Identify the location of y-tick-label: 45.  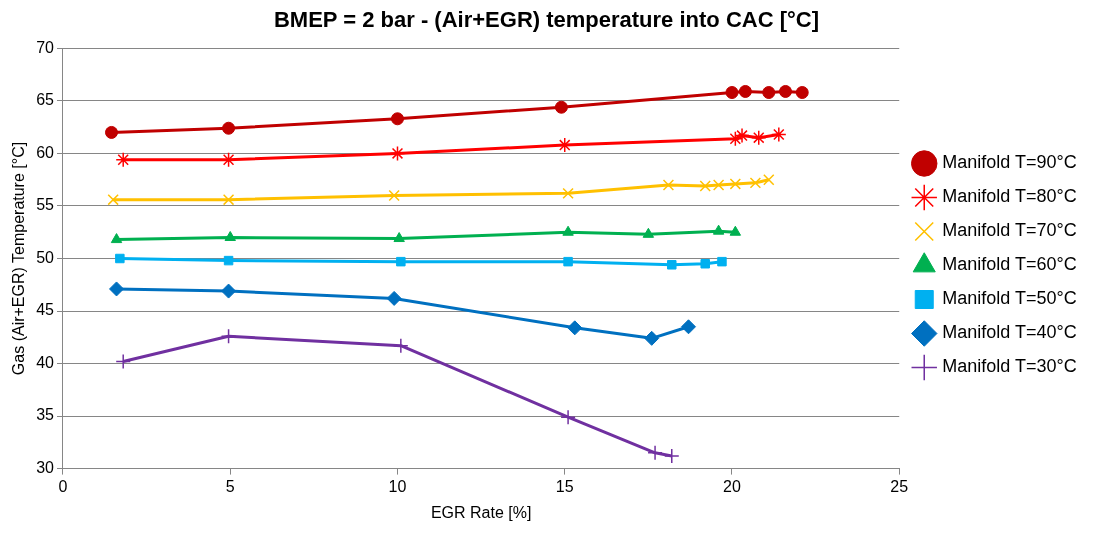
(45, 310).